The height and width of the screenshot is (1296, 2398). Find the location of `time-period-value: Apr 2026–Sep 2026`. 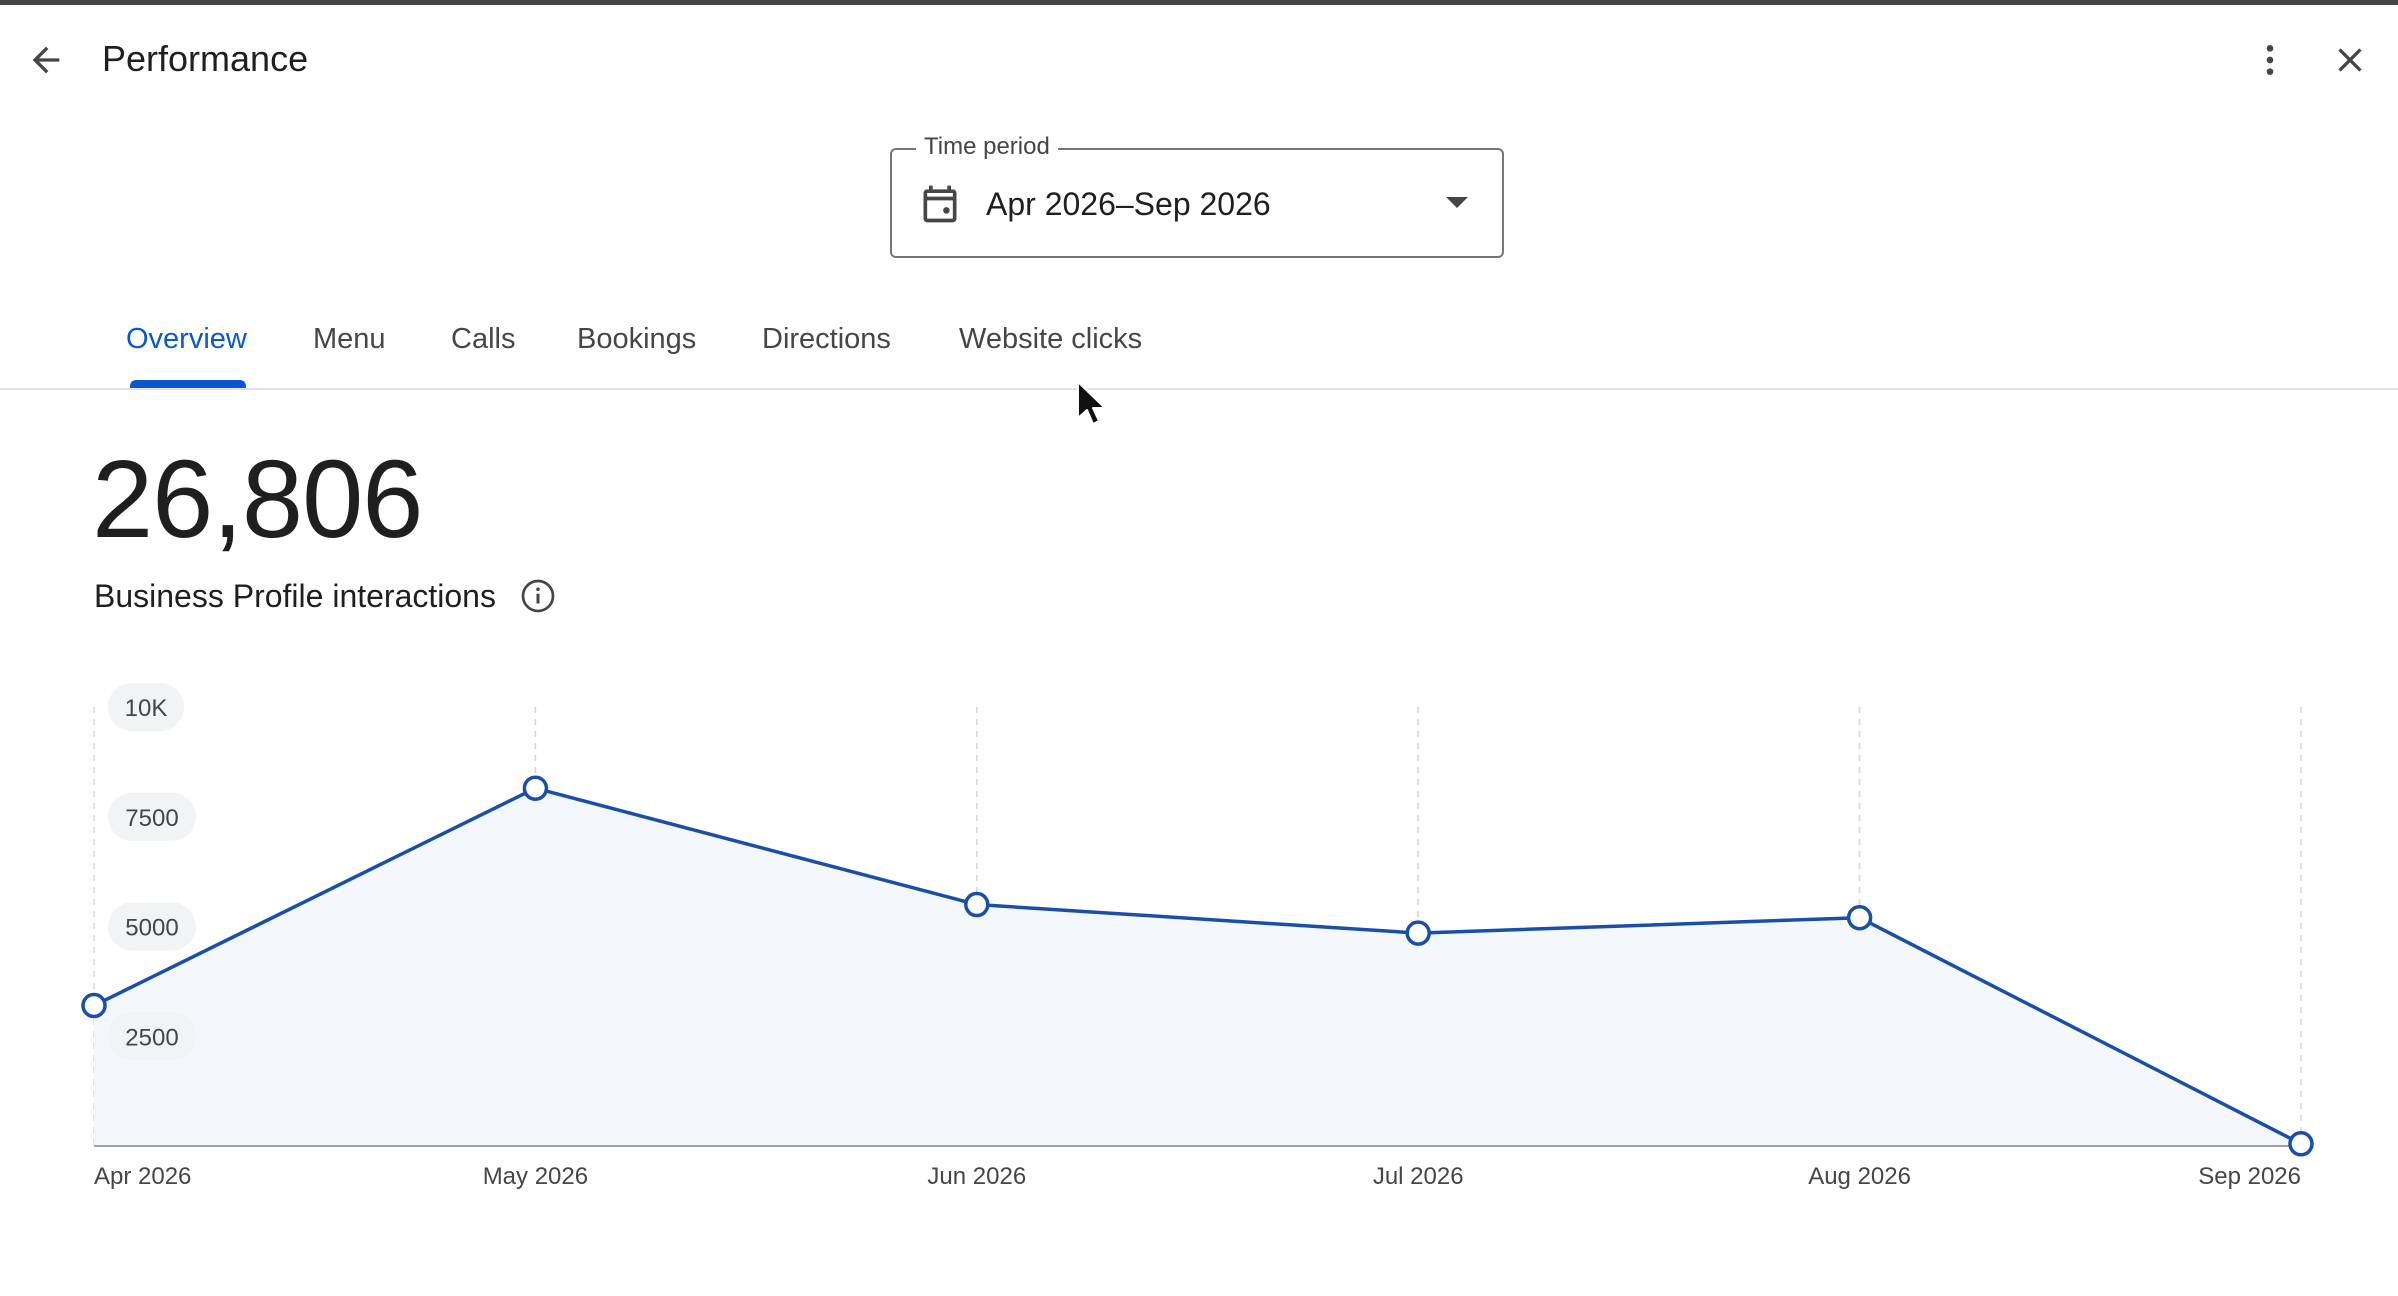

time-period-value: Apr 2026–Sep 2026 is located at coordinates (1128, 204).